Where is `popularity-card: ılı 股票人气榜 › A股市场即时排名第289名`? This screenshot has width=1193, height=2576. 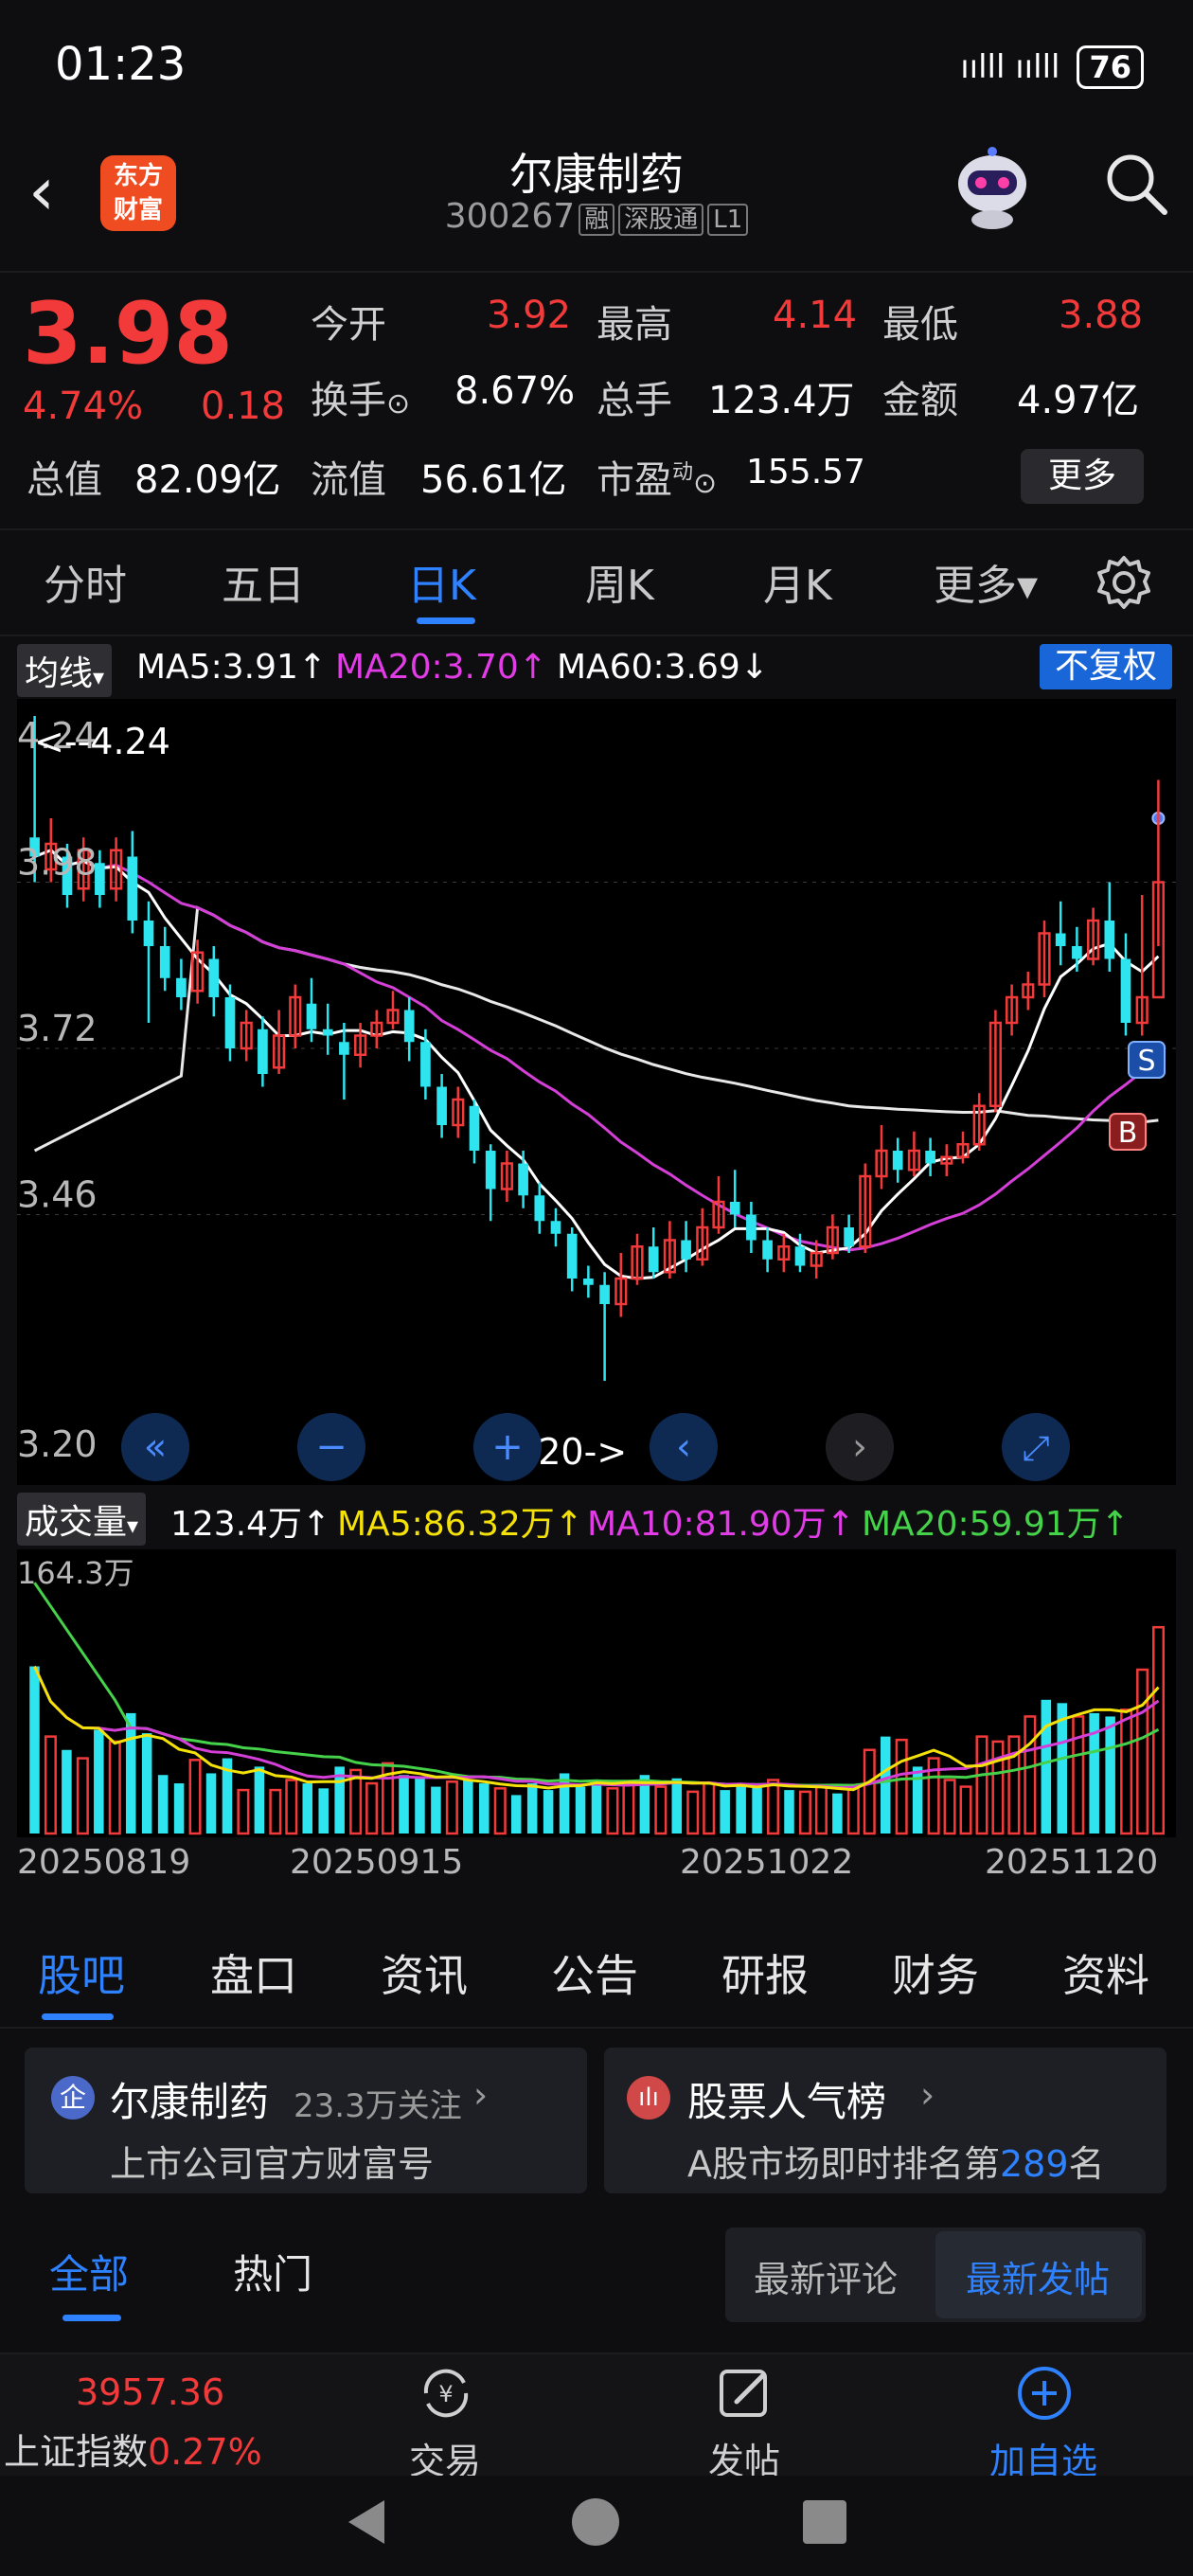 popularity-card: ılı 股票人气榜 › A股市场即时排名第289名 is located at coordinates (885, 2120).